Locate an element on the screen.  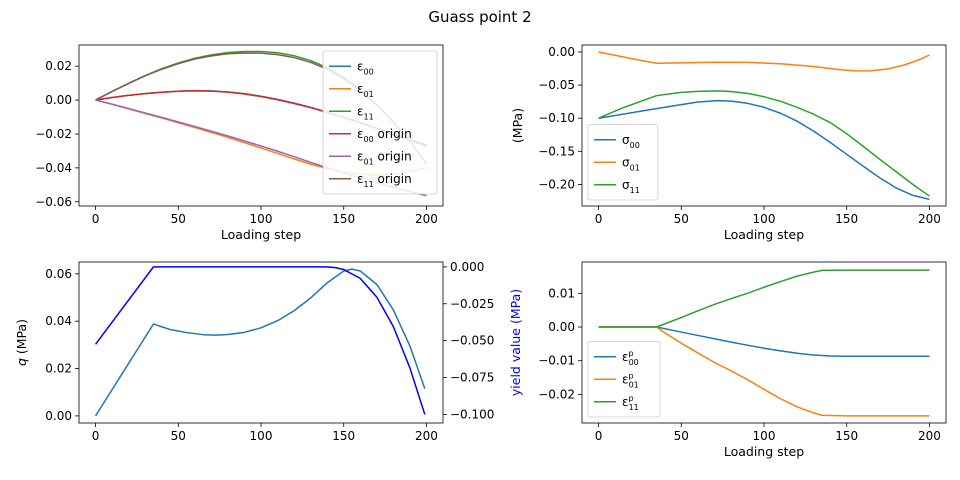
legend: εp 00 εp 01 εp 11 is located at coordinates (624, 379).